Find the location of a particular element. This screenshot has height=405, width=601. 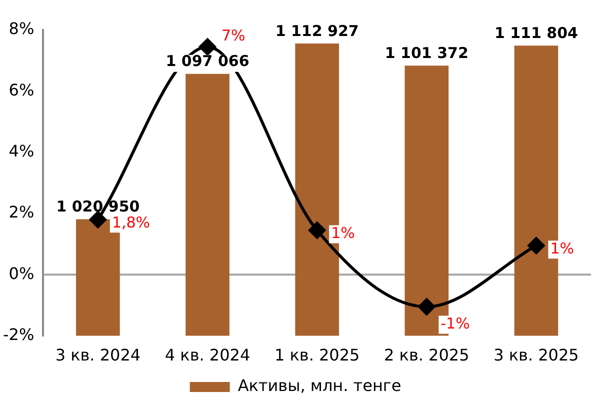

y-tick-label: 8% is located at coordinates (21, 28).